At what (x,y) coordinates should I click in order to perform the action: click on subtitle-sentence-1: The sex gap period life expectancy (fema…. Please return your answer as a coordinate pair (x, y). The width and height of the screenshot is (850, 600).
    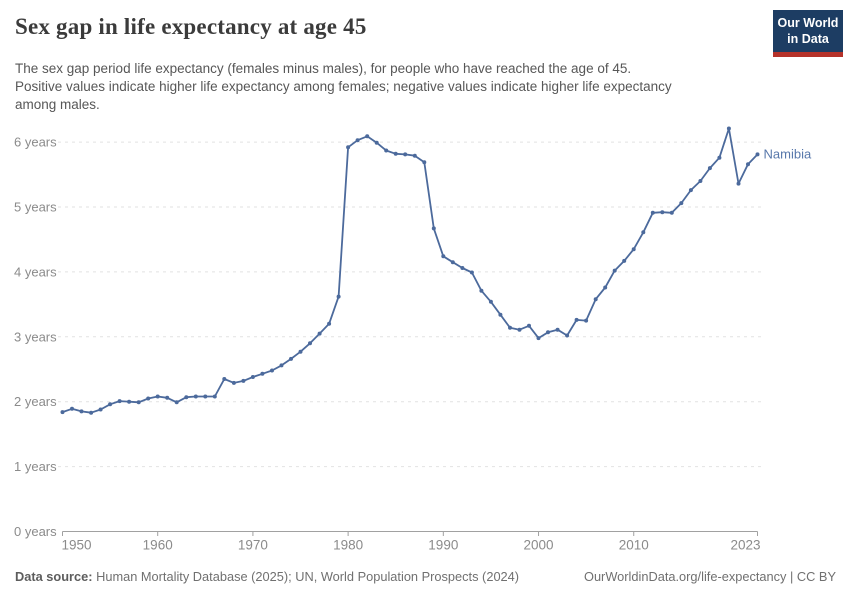
    Looking at the image, I should click on (323, 68).